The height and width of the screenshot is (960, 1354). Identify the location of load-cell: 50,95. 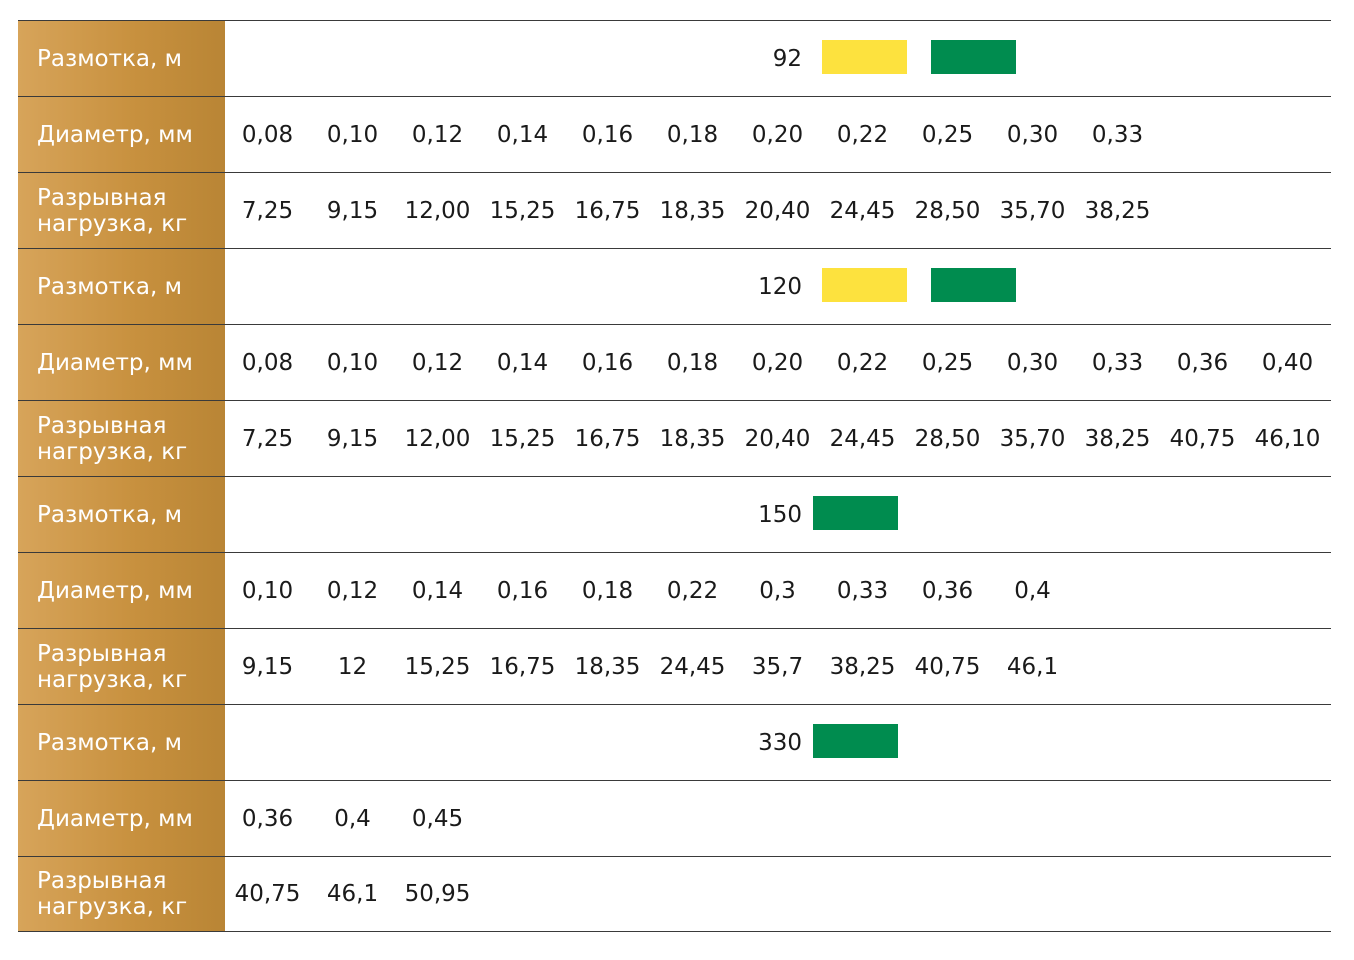
(437, 894).